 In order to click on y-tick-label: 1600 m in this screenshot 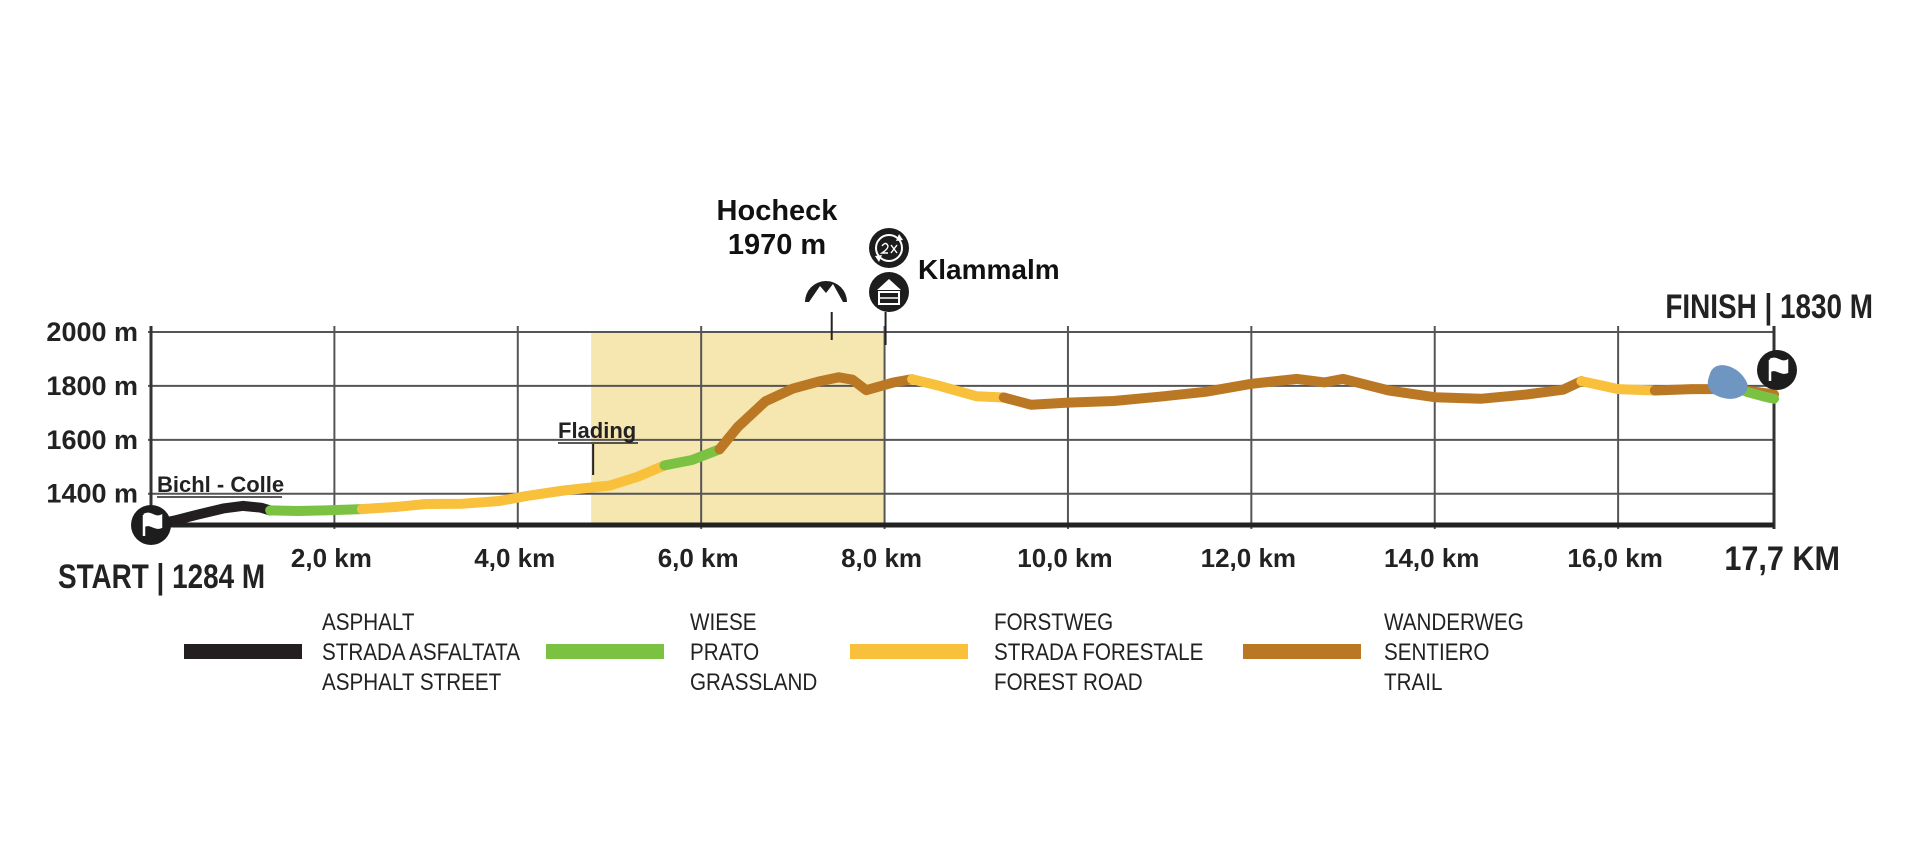, I will do `click(92, 440)`.